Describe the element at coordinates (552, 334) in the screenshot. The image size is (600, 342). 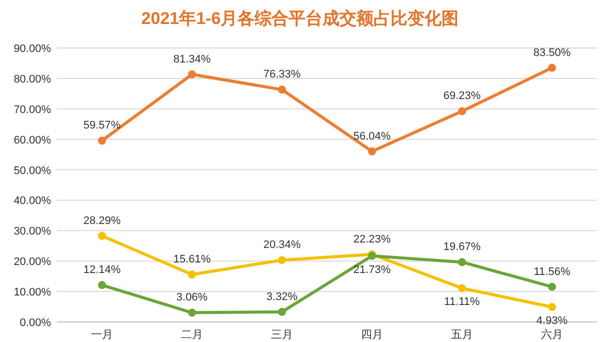
I see `x-tick-label: 六月` at that location.